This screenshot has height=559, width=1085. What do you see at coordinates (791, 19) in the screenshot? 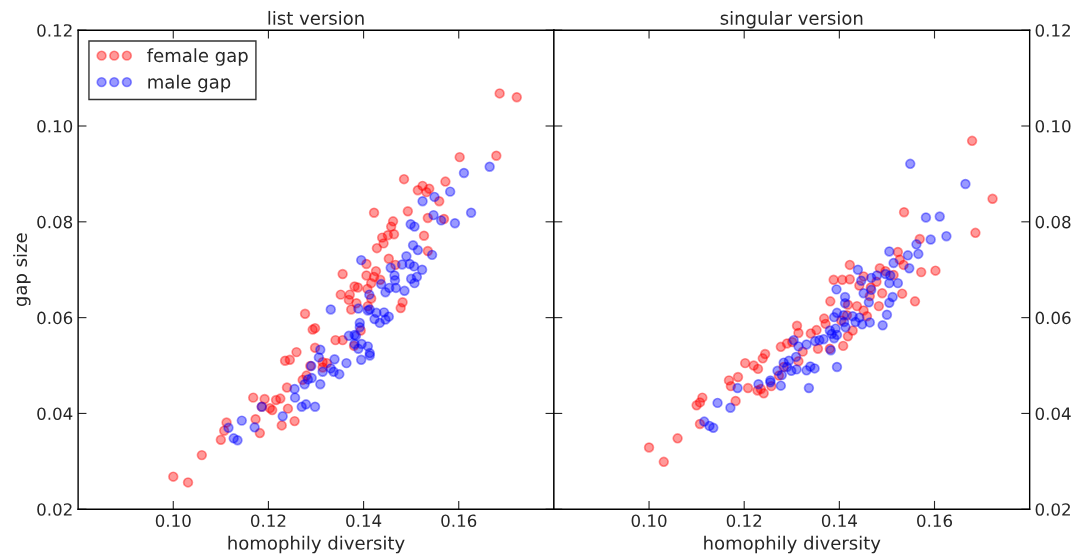
I see `chart-title: singular version` at bounding box center [791, 19].